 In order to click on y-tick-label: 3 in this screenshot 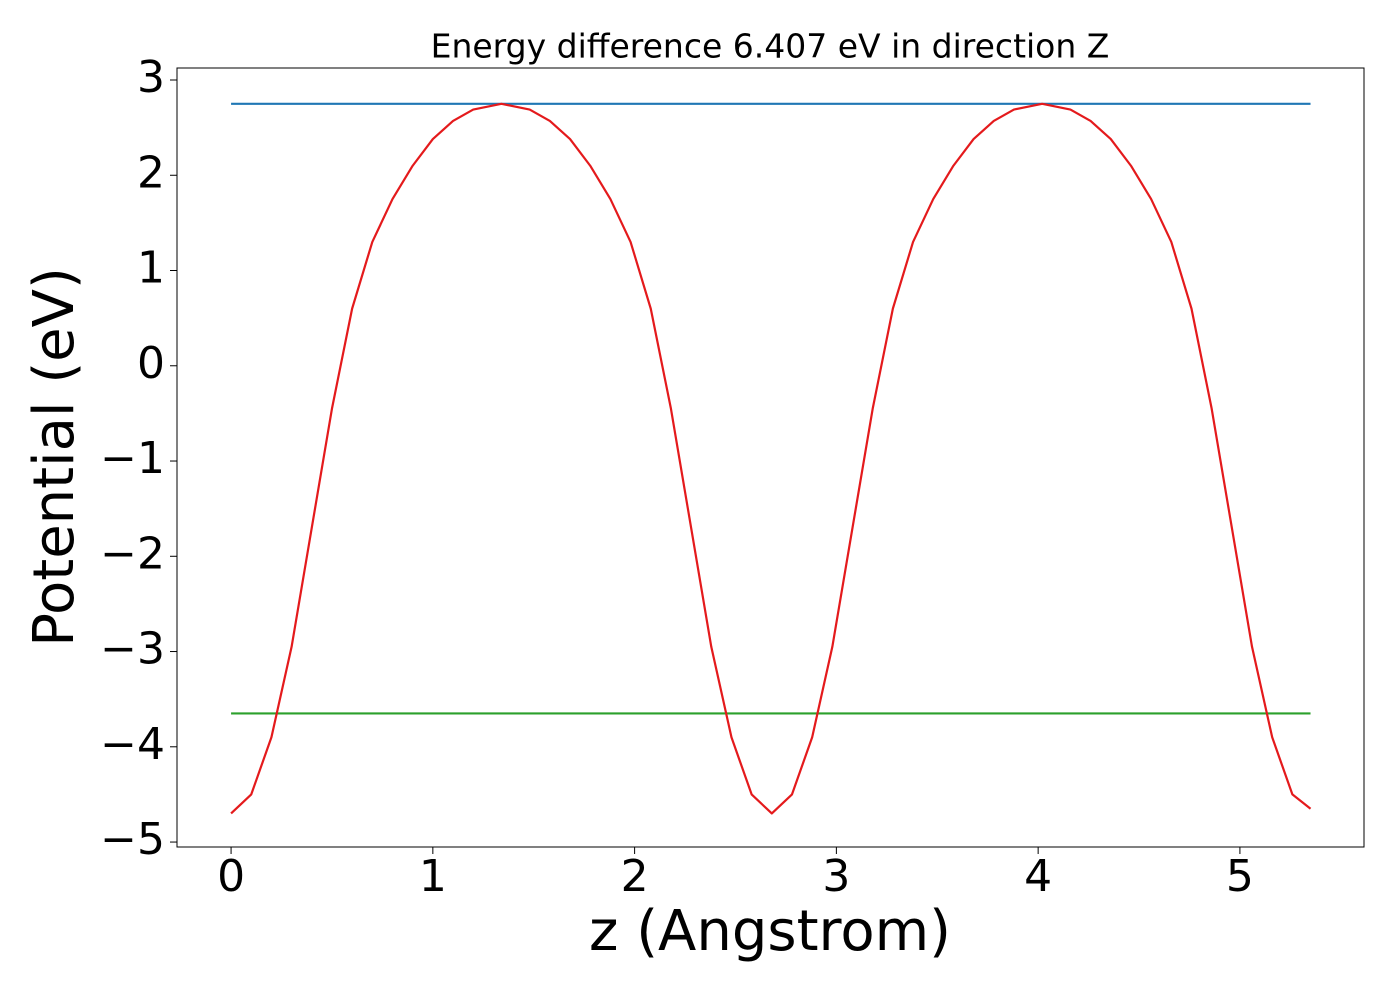, I will do `click(151, 77)`.